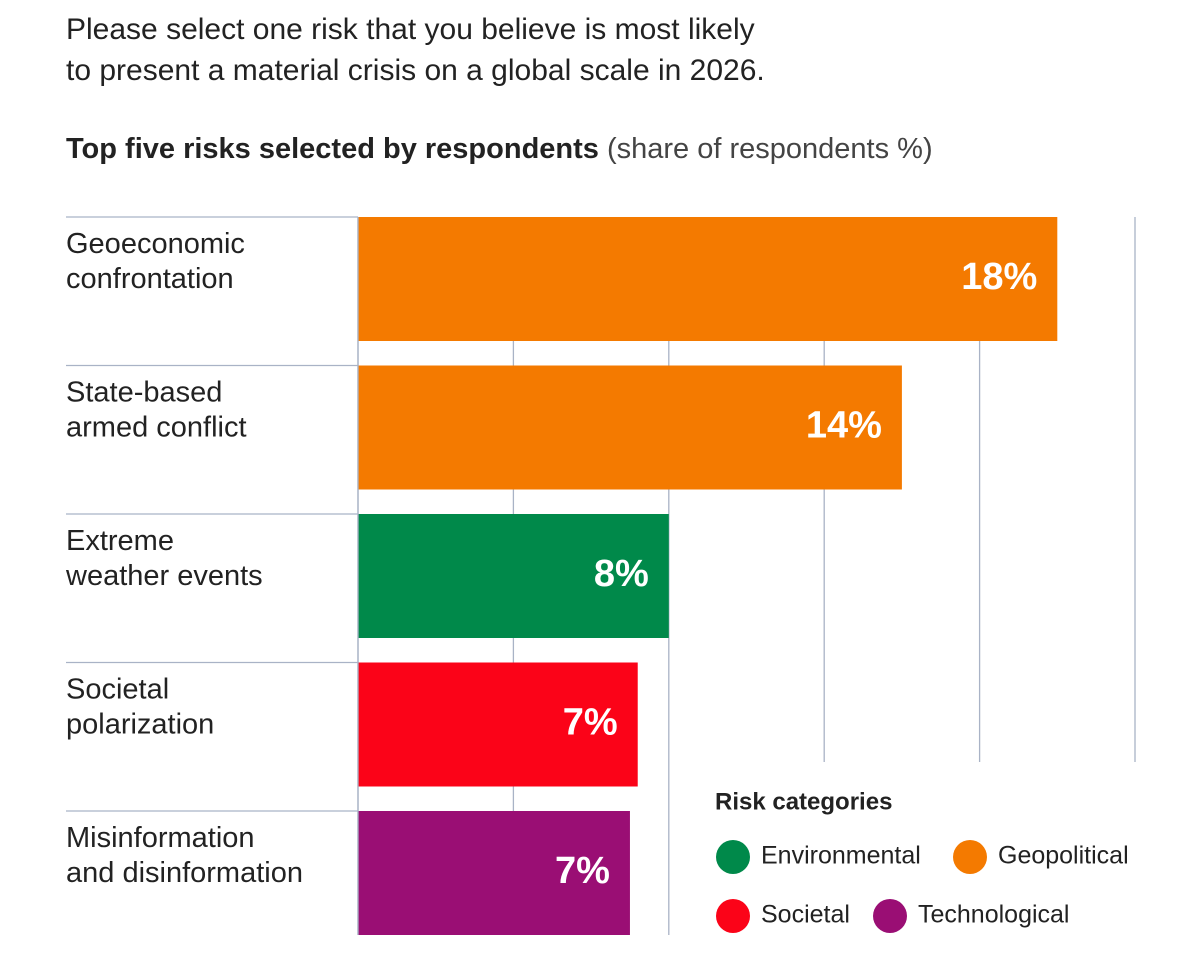 The width and height of the screenshot is (1200, 962). Describe the element at coordinates (332, 149) in the screenshot. I see `subtitle: Top five risks selected by respondents` at that location.